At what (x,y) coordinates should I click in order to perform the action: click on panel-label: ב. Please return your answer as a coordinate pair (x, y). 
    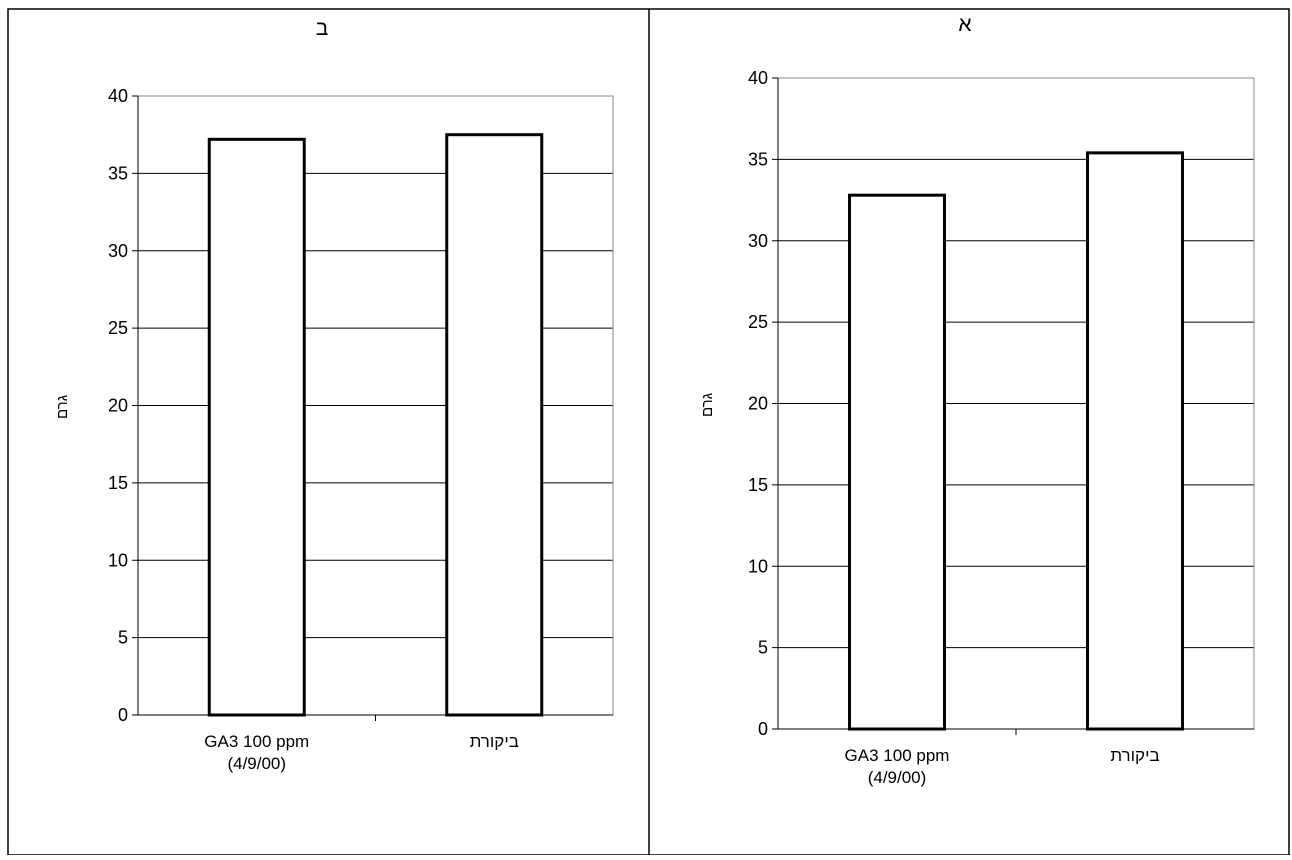
    Looking at the image, I should click on (322, 28).